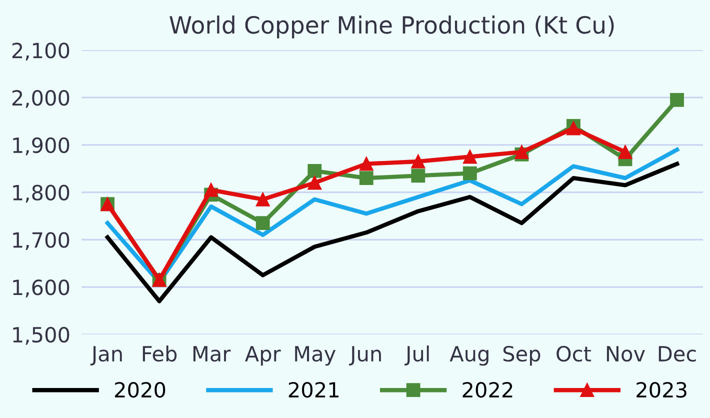 The image size is (710, 418). What do you see at coordinates (106, 356) in the screenshot?
I see `x-tick-label: Jan` at bounding box center [106, 356].